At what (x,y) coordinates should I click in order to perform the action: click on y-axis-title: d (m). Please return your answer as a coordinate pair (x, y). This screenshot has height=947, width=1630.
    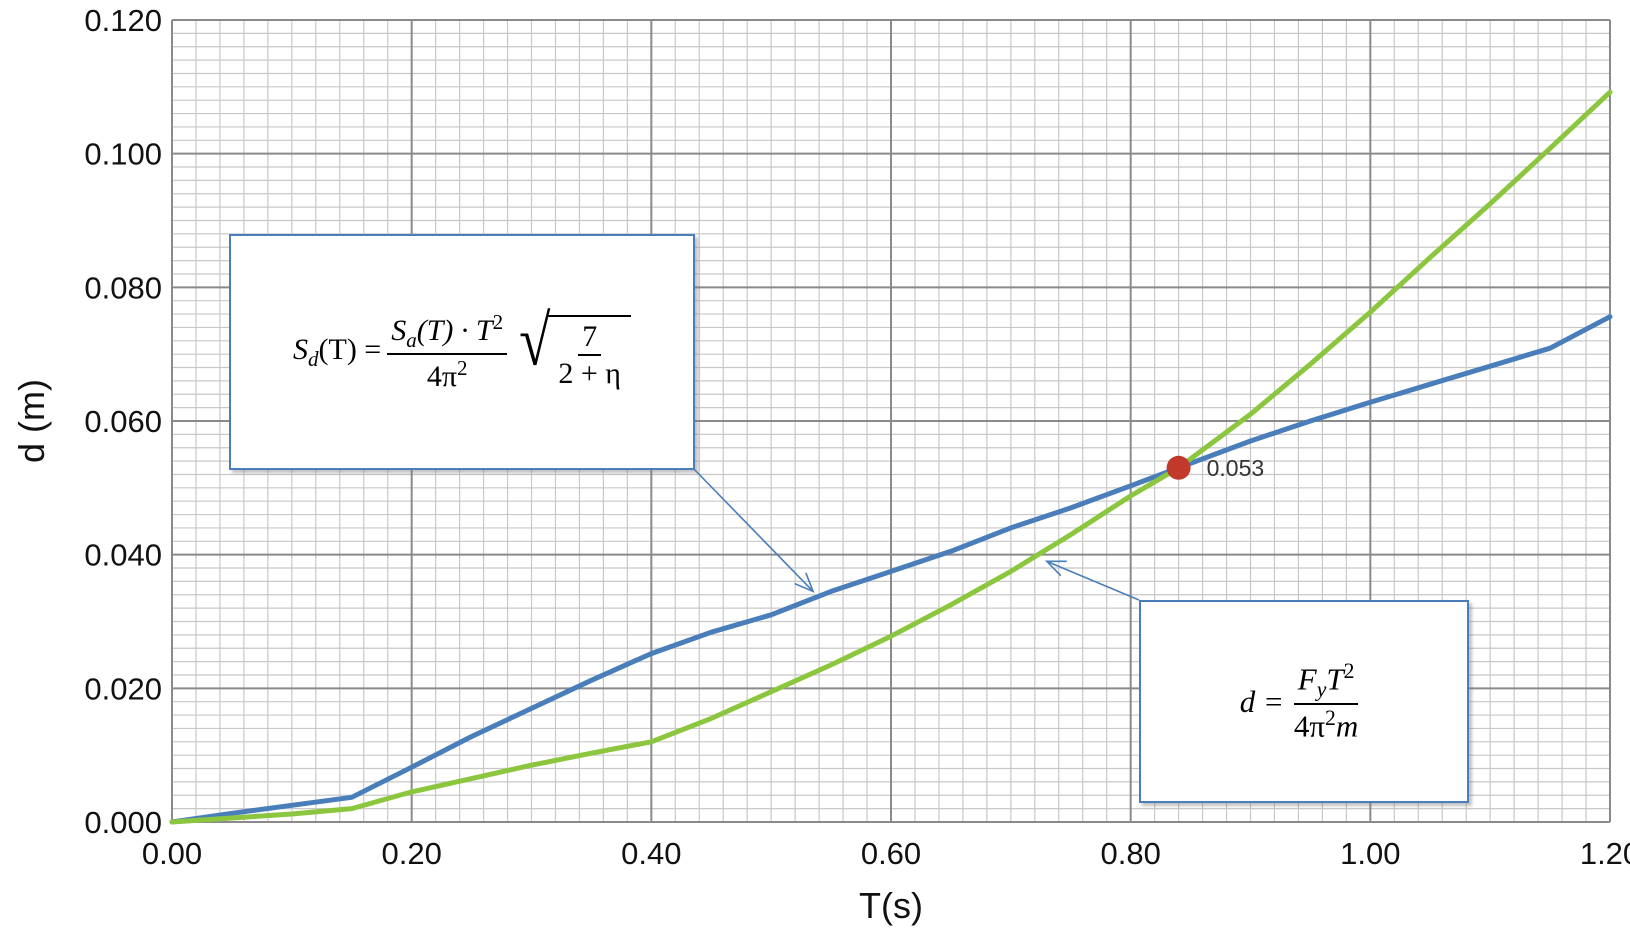
    Looking at the image, I should click on (31, 421).